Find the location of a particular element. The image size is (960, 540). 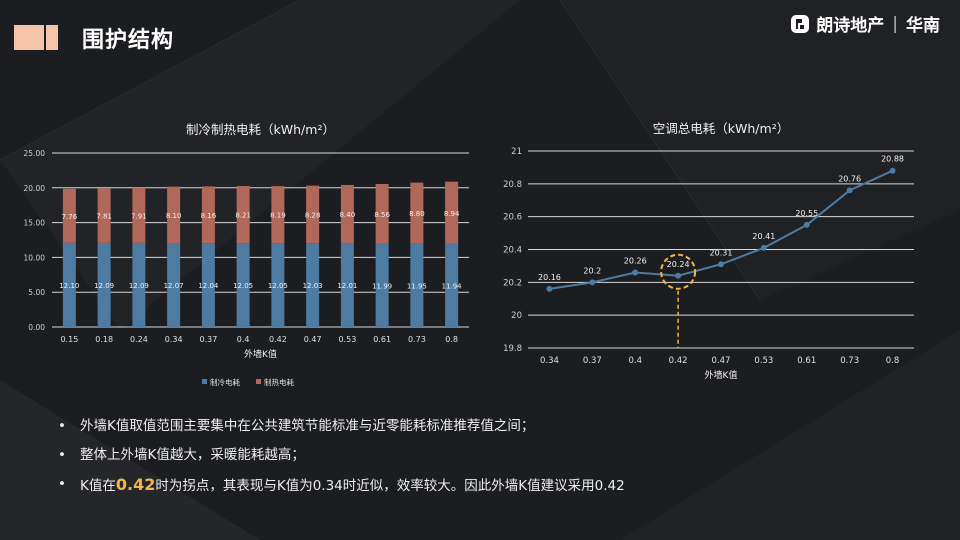

brand-region: 华南 is located at coordinates (923, 26).